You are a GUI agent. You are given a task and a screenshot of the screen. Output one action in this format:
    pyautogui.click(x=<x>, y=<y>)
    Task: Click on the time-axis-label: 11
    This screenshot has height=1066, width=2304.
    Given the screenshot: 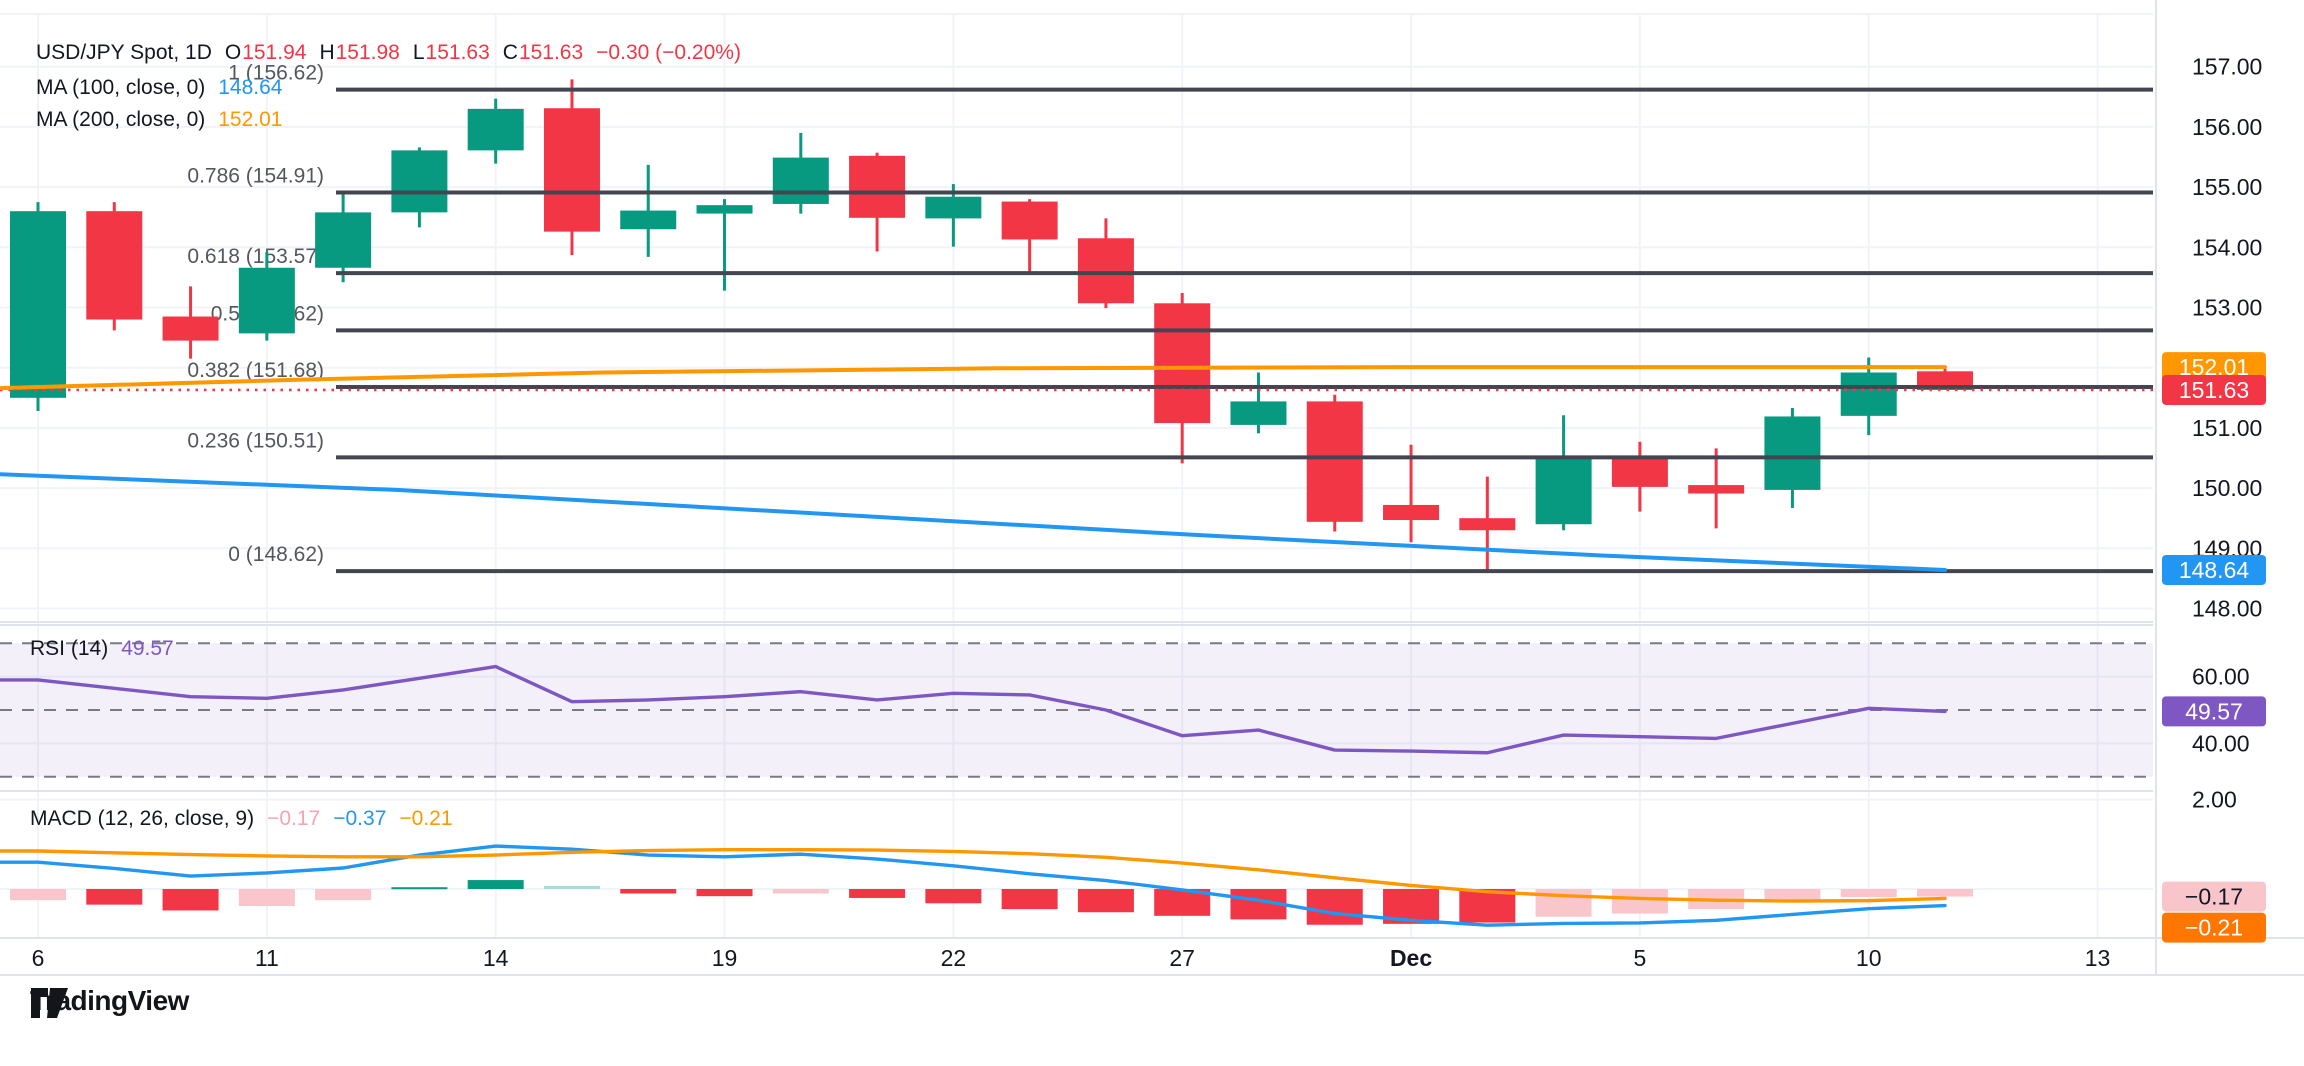 What is the action you would take?
    pyautogui.click(x=267, y=958)
    